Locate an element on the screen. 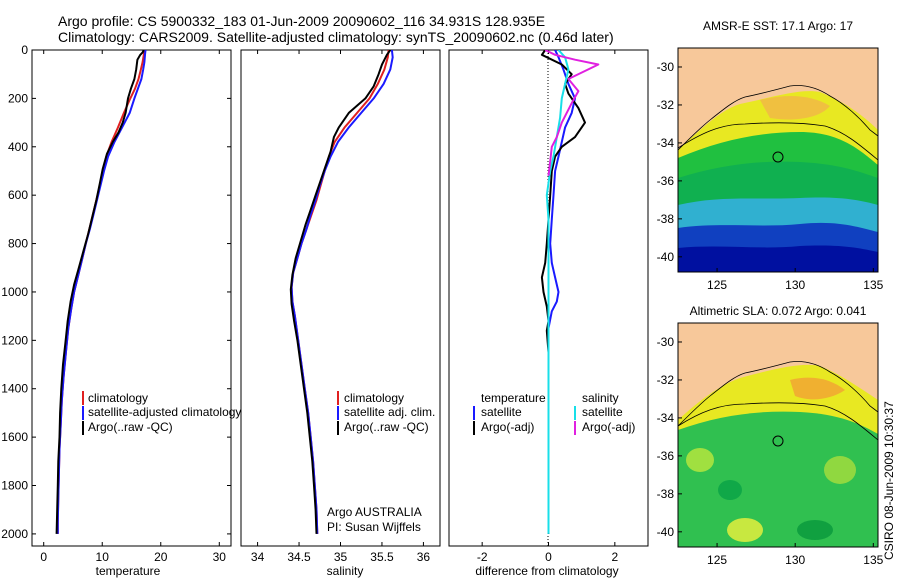 This screenshot has width=900, height=580. x-tick-label: 35.5 is located at coordinates (382, 557).